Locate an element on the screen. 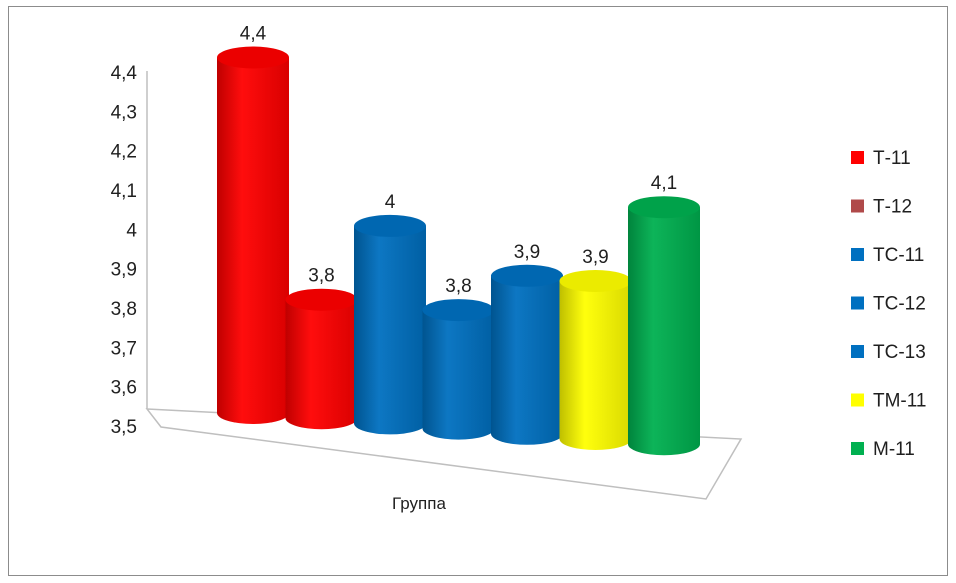 This screenshot has height=583, width=956. y-tick-label: 4,4 is located at coordinates (124, 73).